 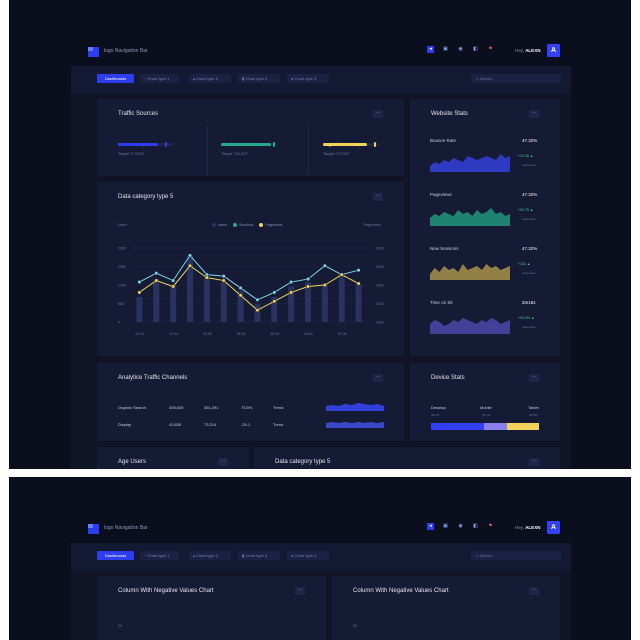 What do you see at coordinates (120, 626) in the screenshot?
I see `axis-tick-label: 20` at bounding box center [120, 626].